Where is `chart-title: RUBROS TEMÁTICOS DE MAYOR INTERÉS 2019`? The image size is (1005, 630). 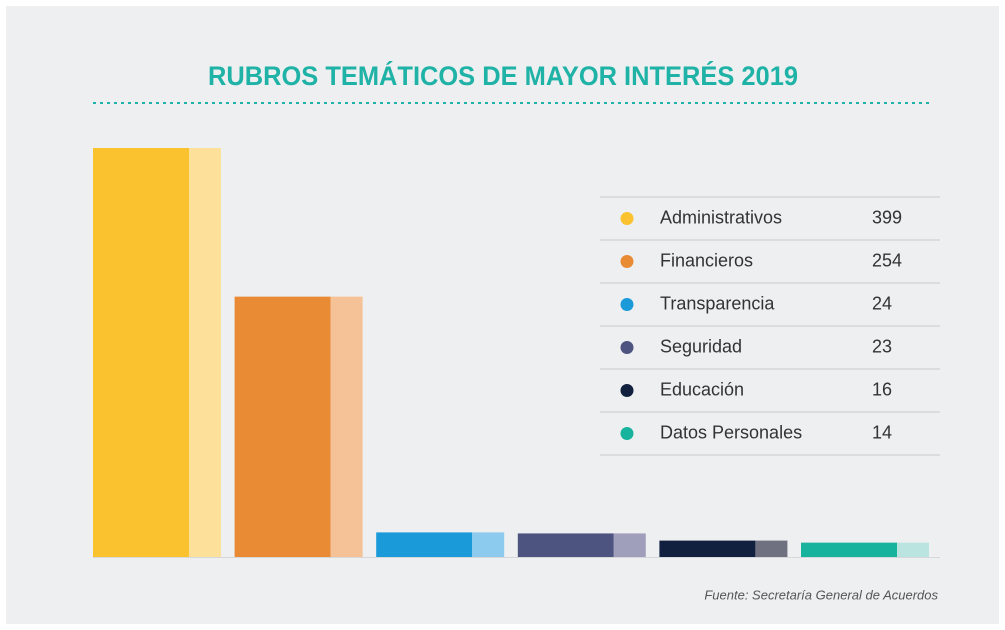 chart-title: RUBROS TEMÁTICOS DE MAYOR INTERÉS 2019 is located at coordinates (503, 75).